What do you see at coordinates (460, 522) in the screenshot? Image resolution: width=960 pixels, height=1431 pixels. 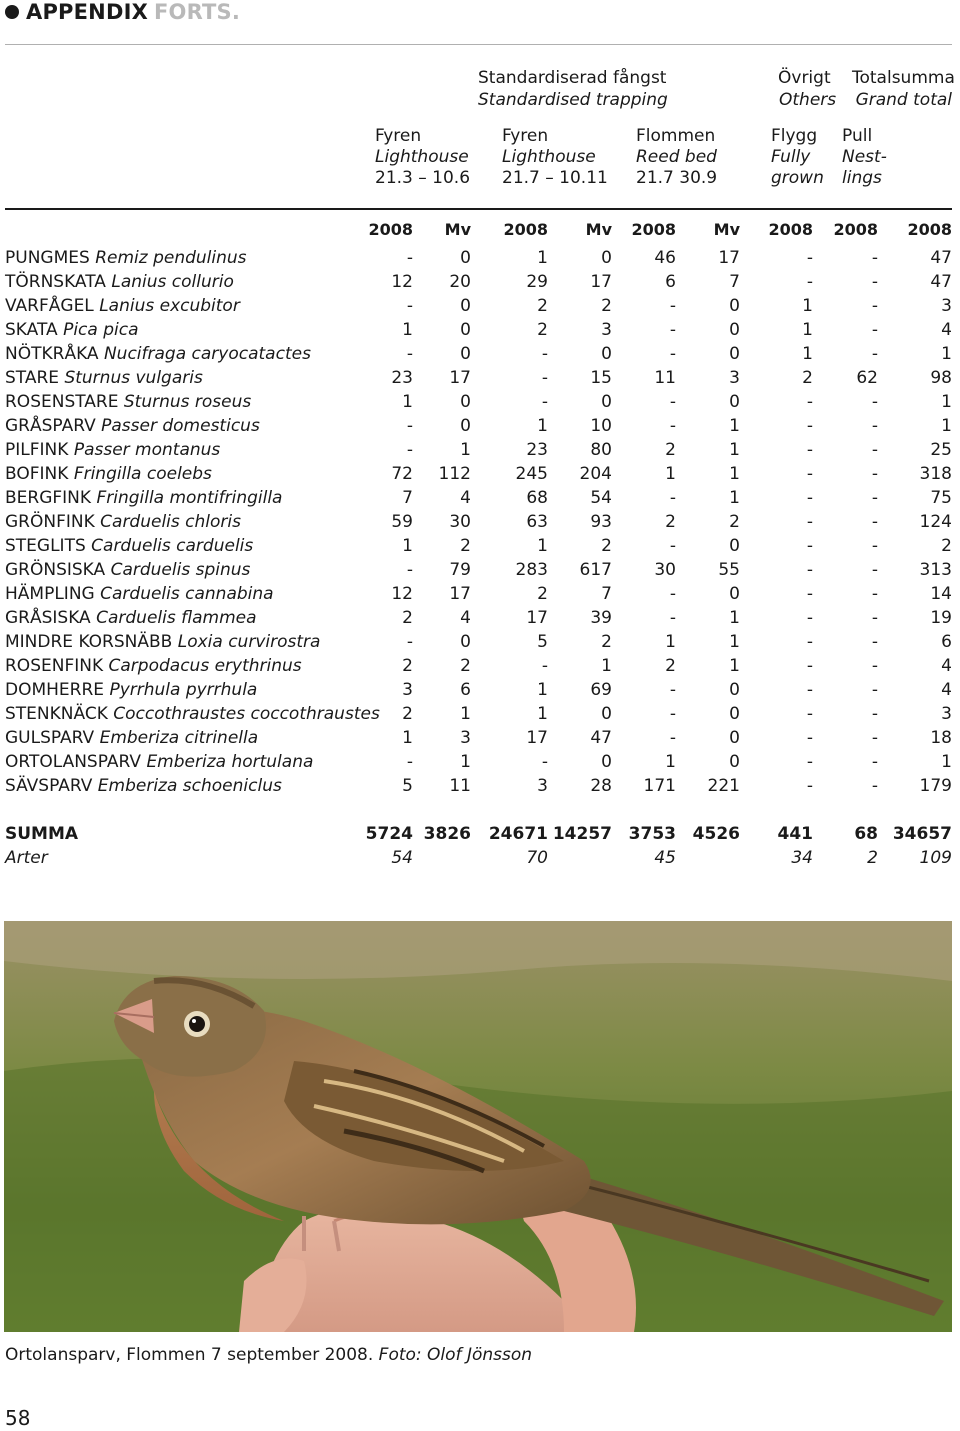 I see `table-cell: 30` at bounding box center [460, 522].